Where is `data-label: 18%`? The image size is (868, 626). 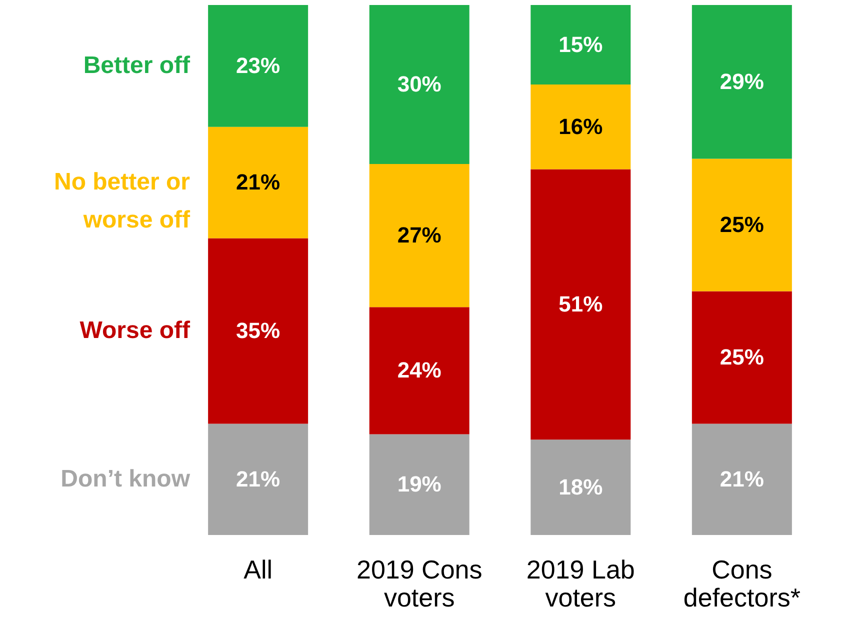 data-label: 18% is located at coordinates (580, 487).